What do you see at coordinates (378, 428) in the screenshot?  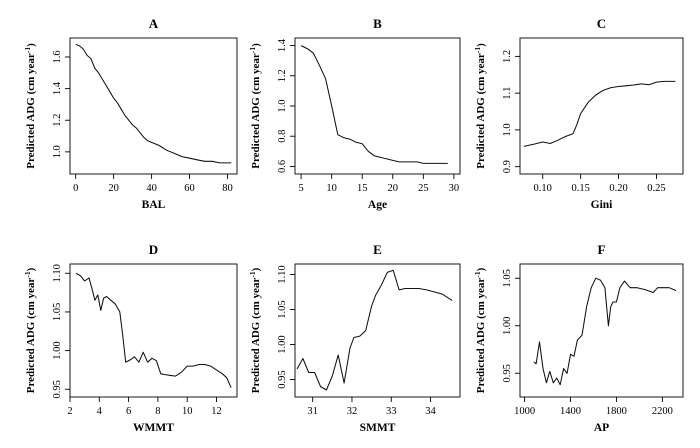 I see `x-axis-label-e: SMMT` at bounding box center [378, 428].